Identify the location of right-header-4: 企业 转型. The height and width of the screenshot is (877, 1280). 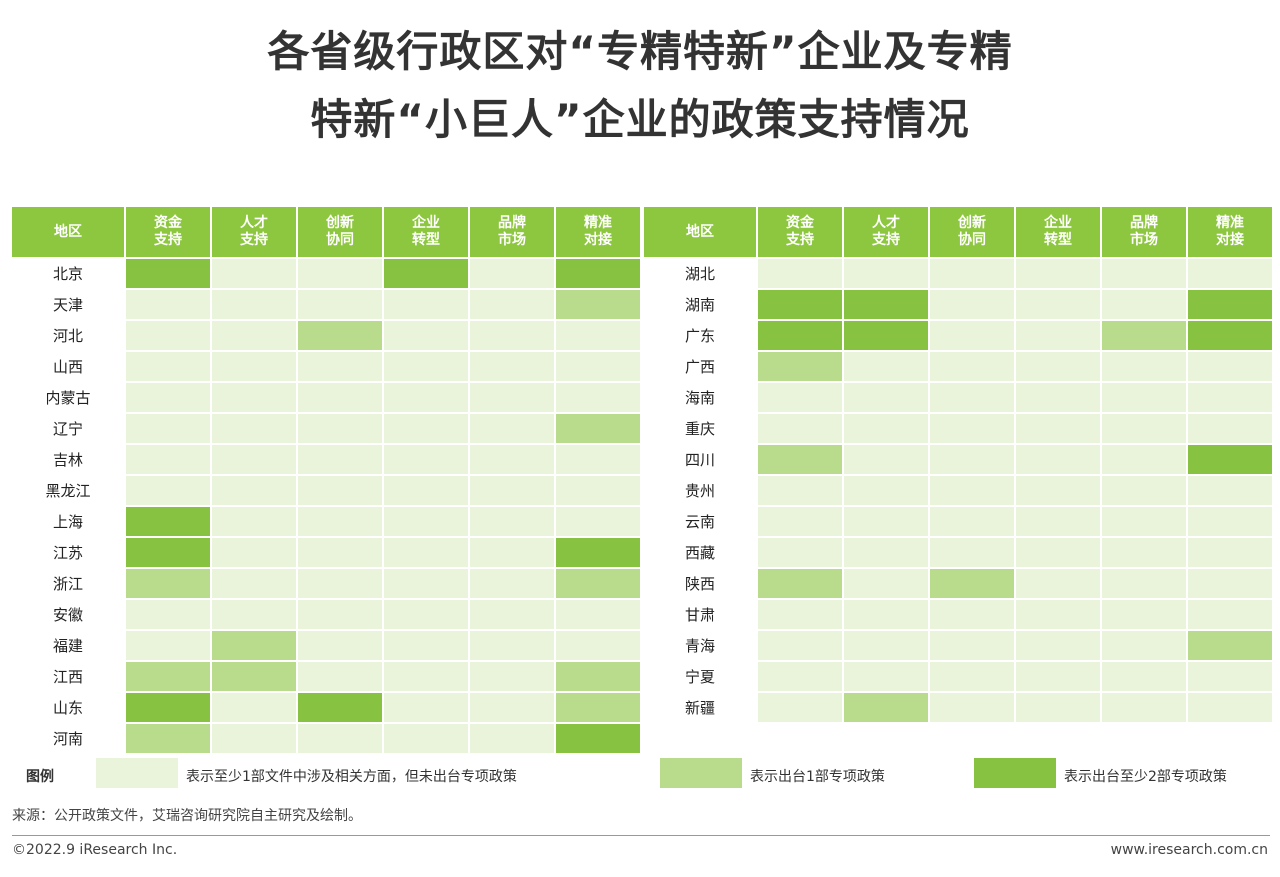
(1058, 232).